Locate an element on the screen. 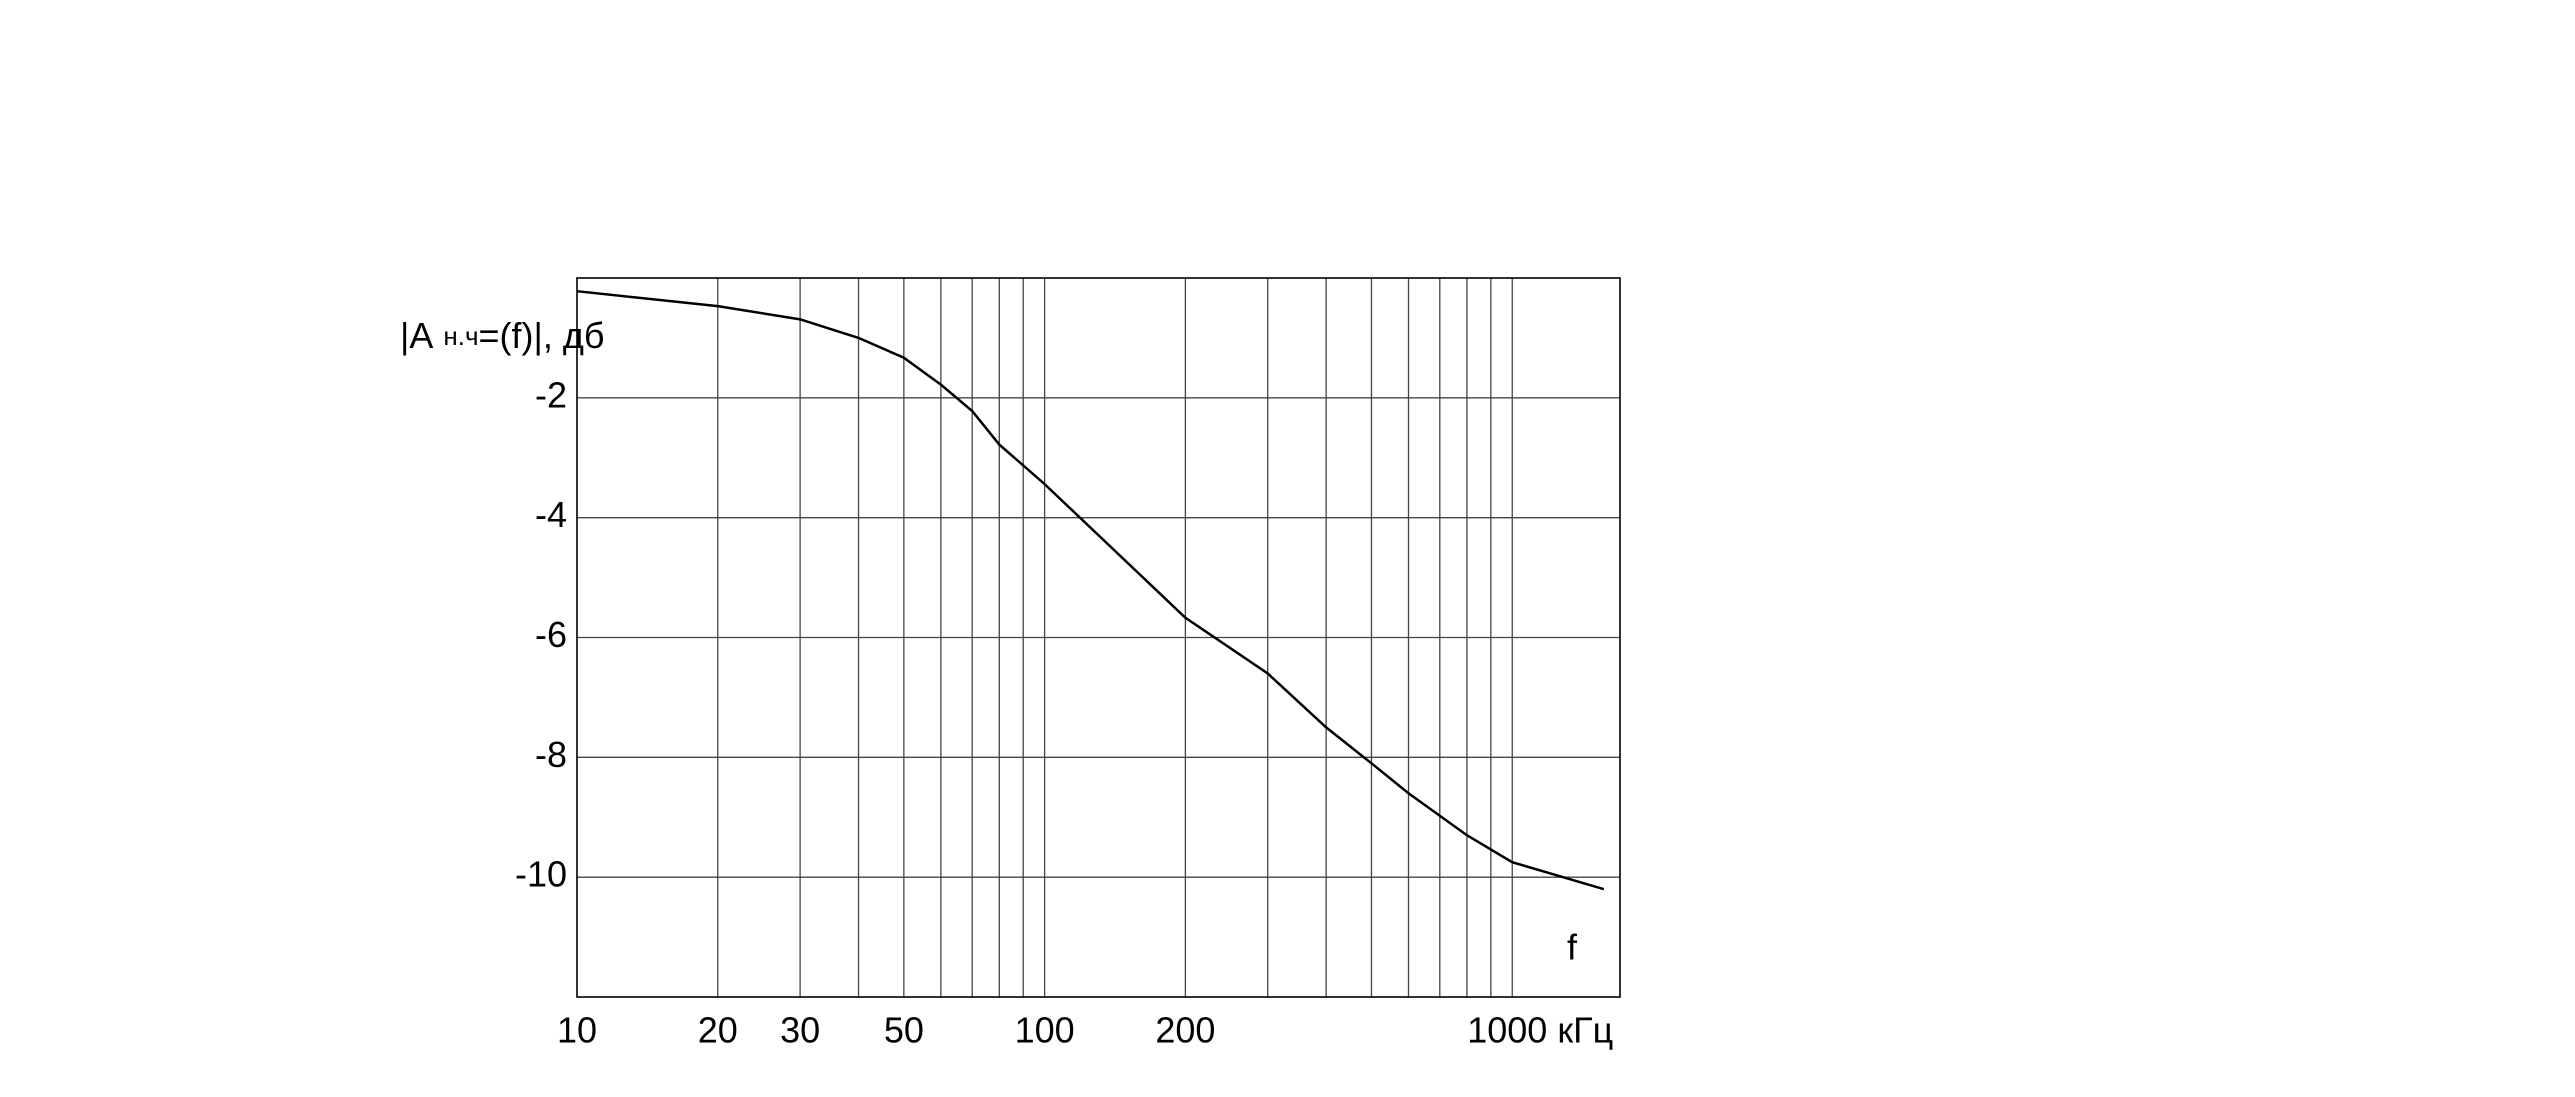  y-label-sub: н.ч is located at coordinates (460, 336).